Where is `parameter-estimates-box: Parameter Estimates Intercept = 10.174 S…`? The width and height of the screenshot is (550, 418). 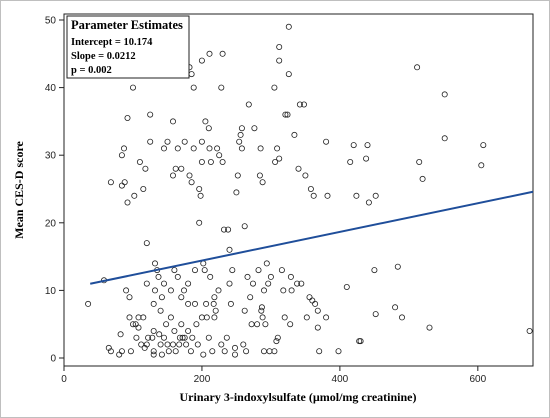 parameter-estimates-box: Parameter Estimates Intercept = 10.174 S… is located at coordinates (128, 47).